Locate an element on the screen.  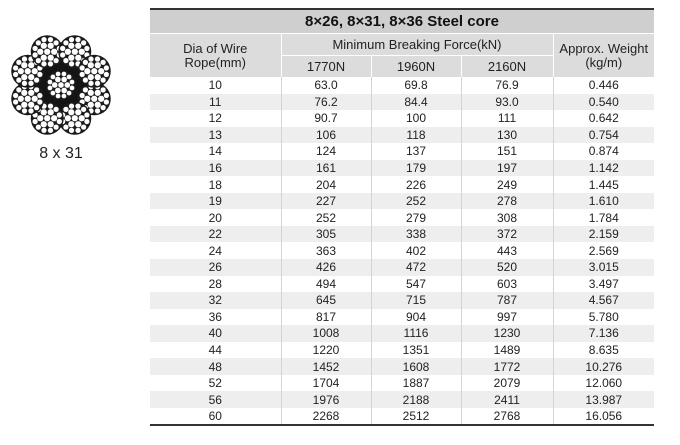
cell-1960n: 472 is located at coordinates (415, 267).